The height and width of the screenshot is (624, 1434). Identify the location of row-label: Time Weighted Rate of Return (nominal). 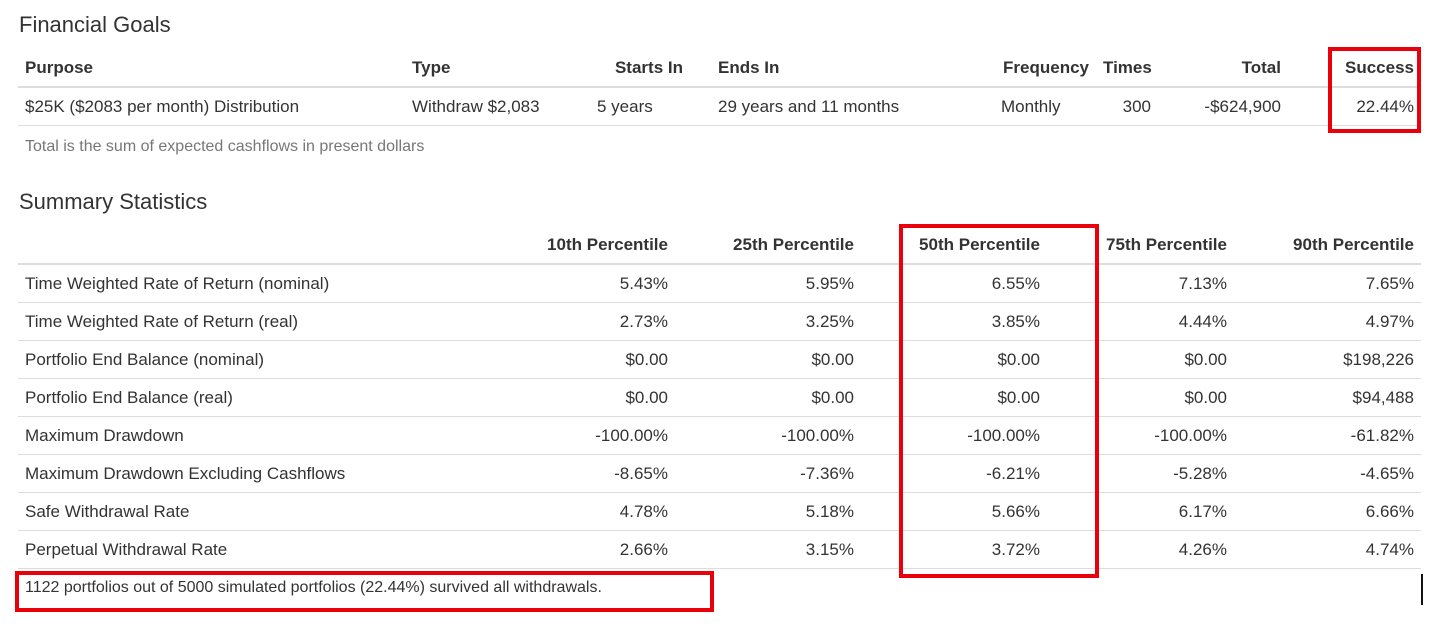
(205, 283).